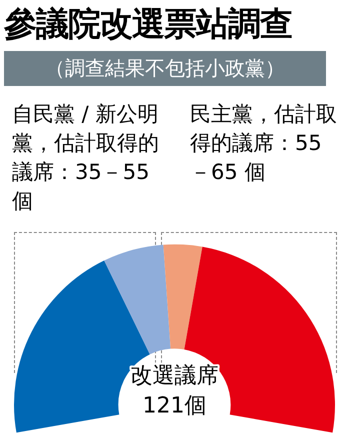 The image size is (349, 448). What do you see at coordinates (86, 158) in the screenshot?
I see `text: 自民黨 / 新公明黨，估計取得的議席：35－55 個` at bounding box center [86, 158].